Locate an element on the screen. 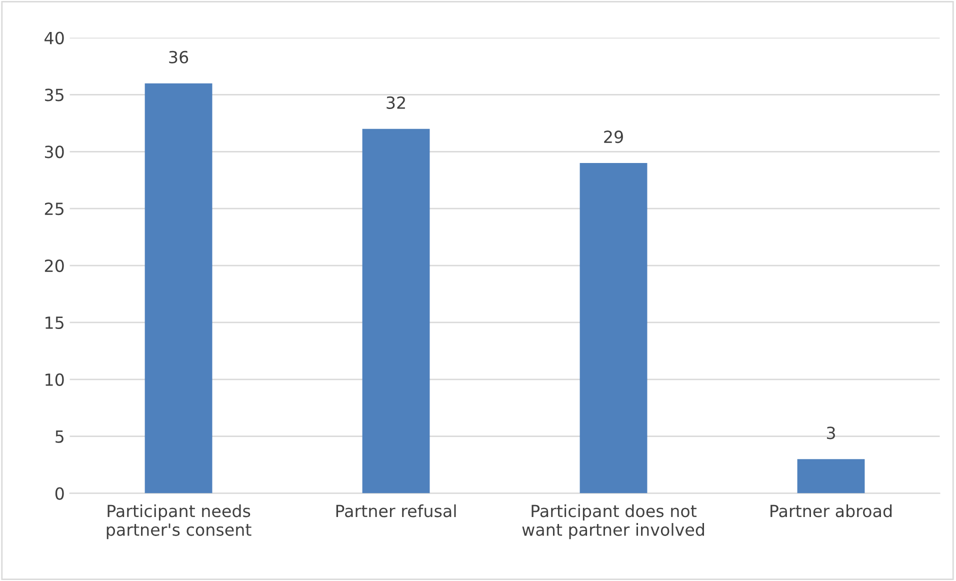 The image size is (956, 581). data-label: 32 is located at coordinates (395, 102).